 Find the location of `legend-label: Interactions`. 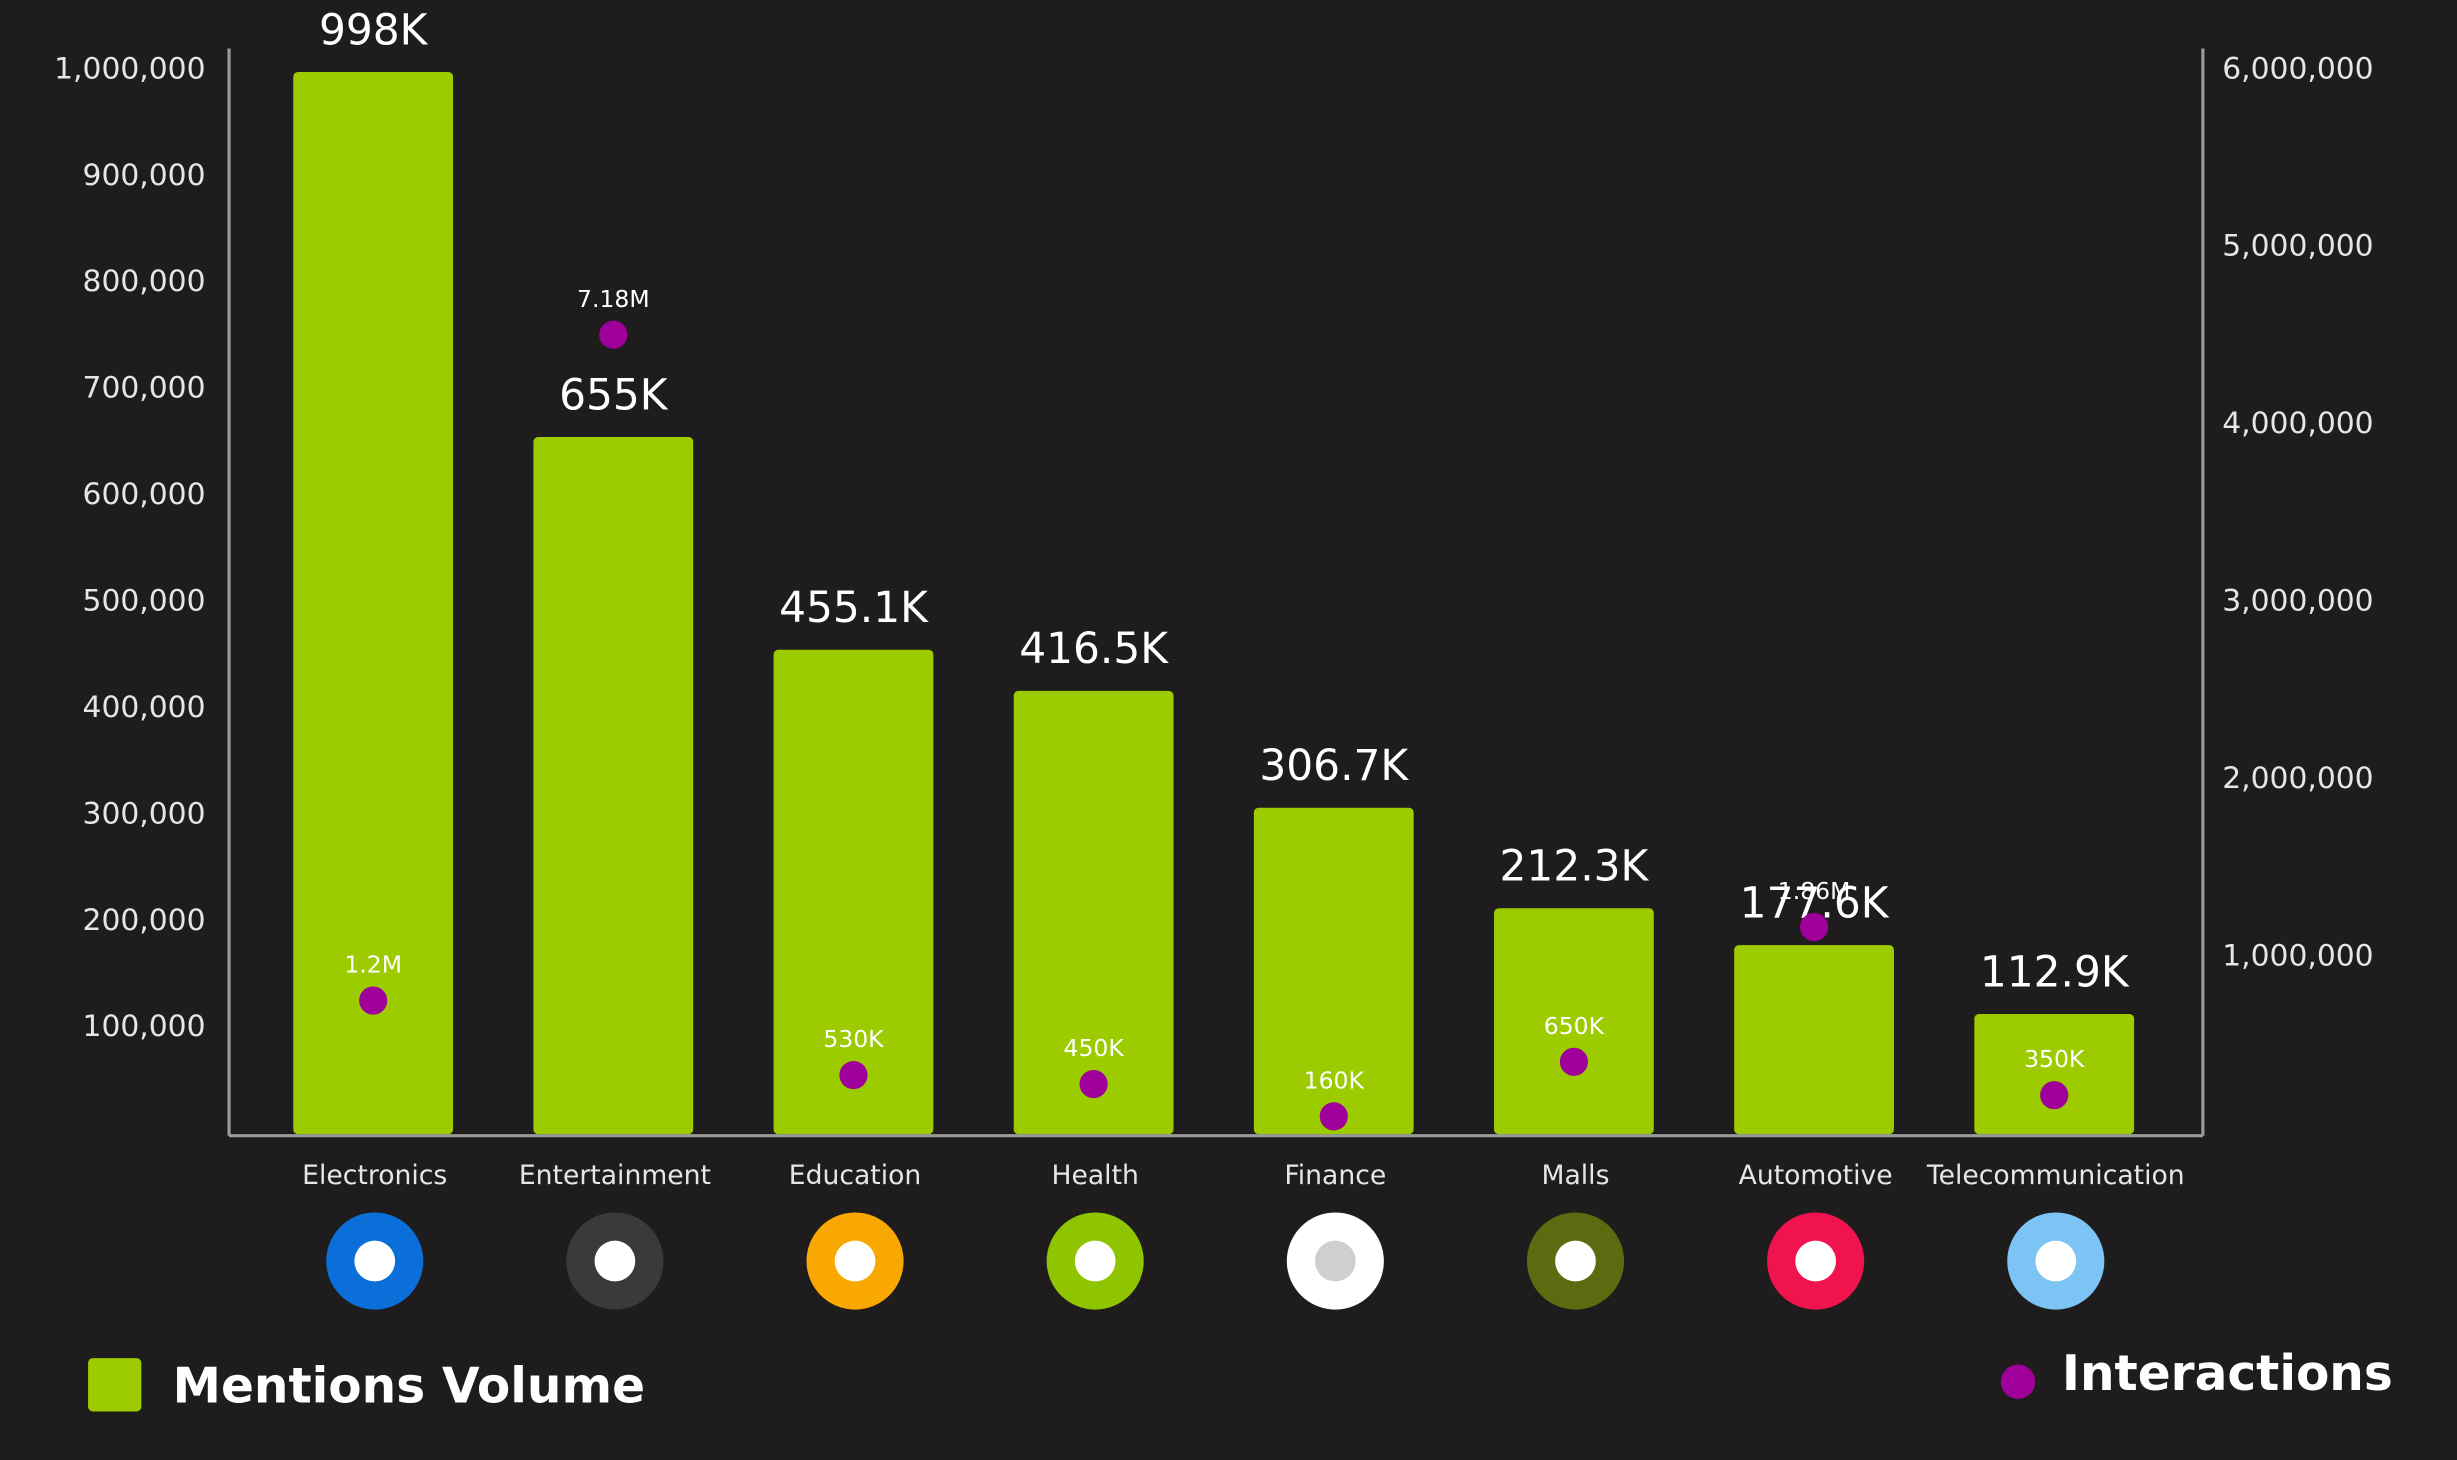

legend-label: Interactions is located at coordinates (2227, 1374).